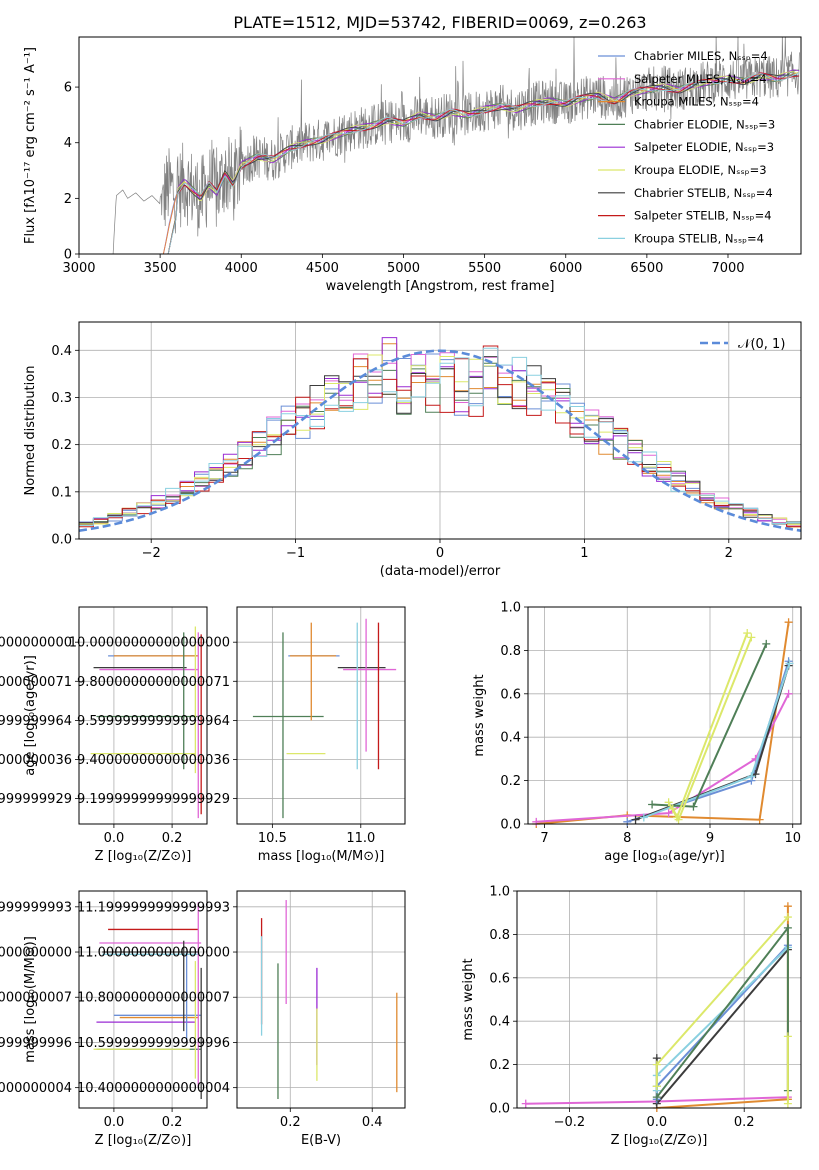 Image resolution: width=819 pixels, height=1170 pixels. Describe the element at coordinates (565, 268) in the screenshot. I see `x-tick-label: 6000` at that location.